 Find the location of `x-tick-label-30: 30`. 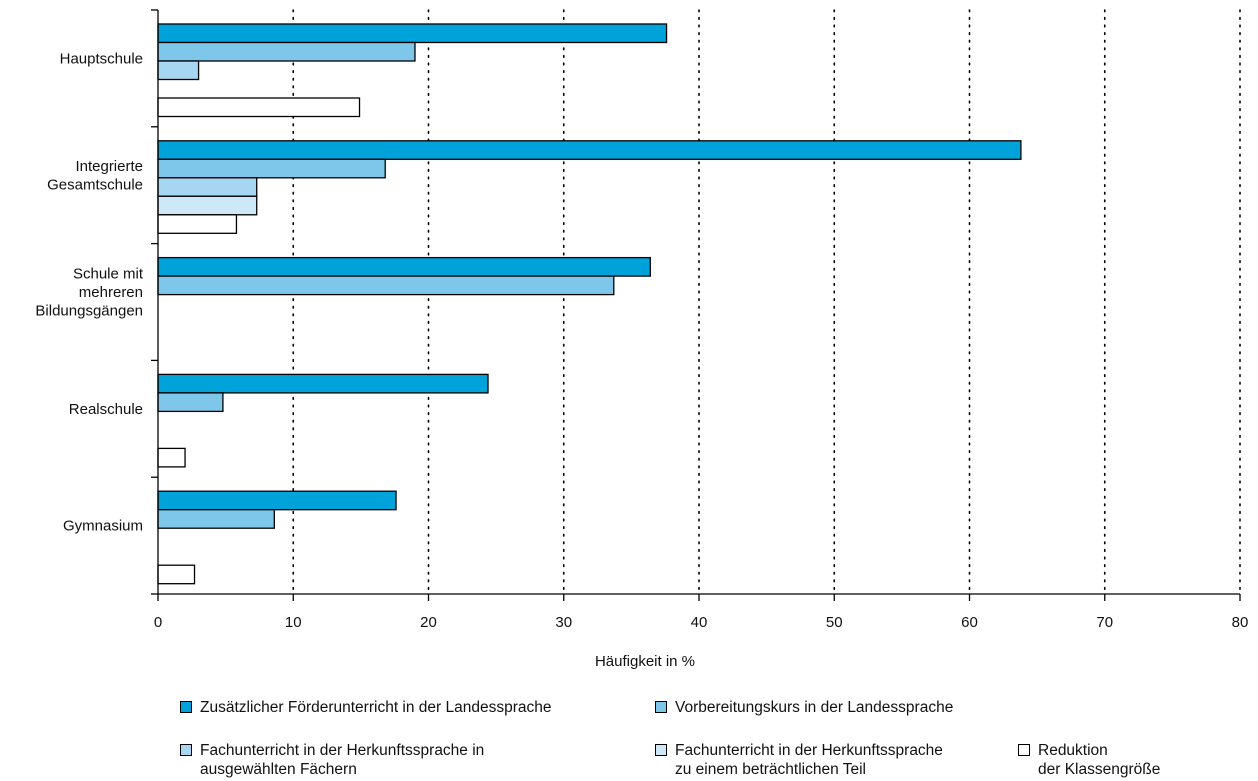

x-tick-label-30: 30 is located at coordinates (563, 622).